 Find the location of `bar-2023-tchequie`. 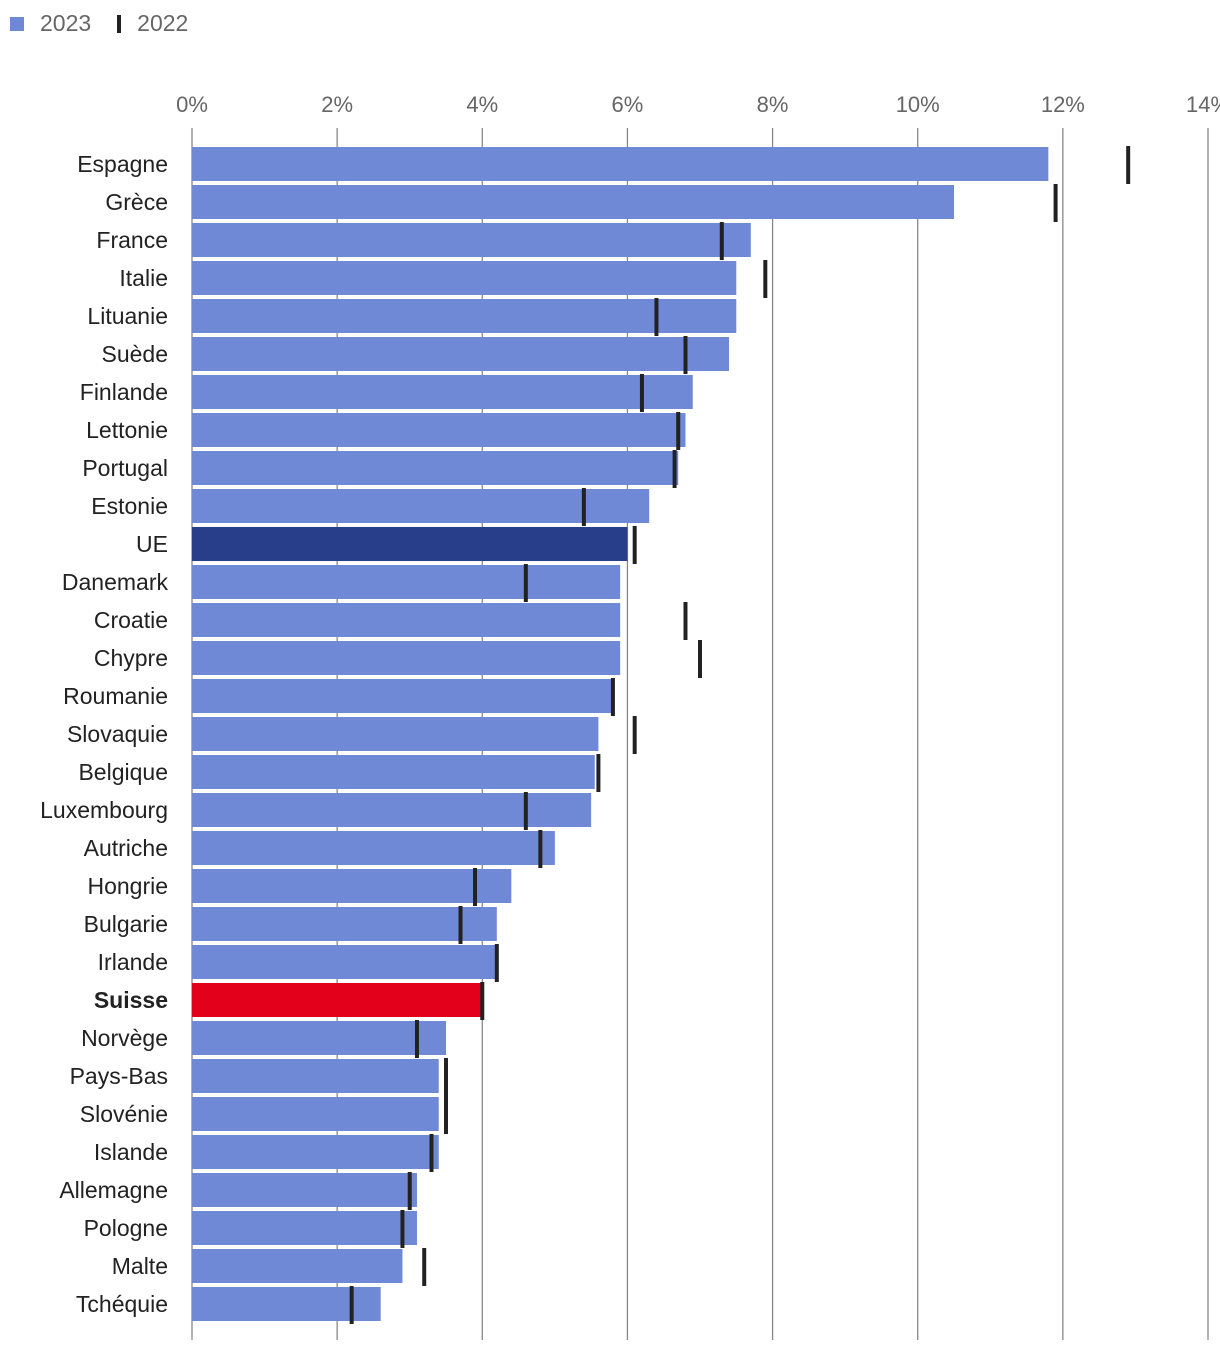

bar-2023-tchequie is located at coordinates (286, 1304).